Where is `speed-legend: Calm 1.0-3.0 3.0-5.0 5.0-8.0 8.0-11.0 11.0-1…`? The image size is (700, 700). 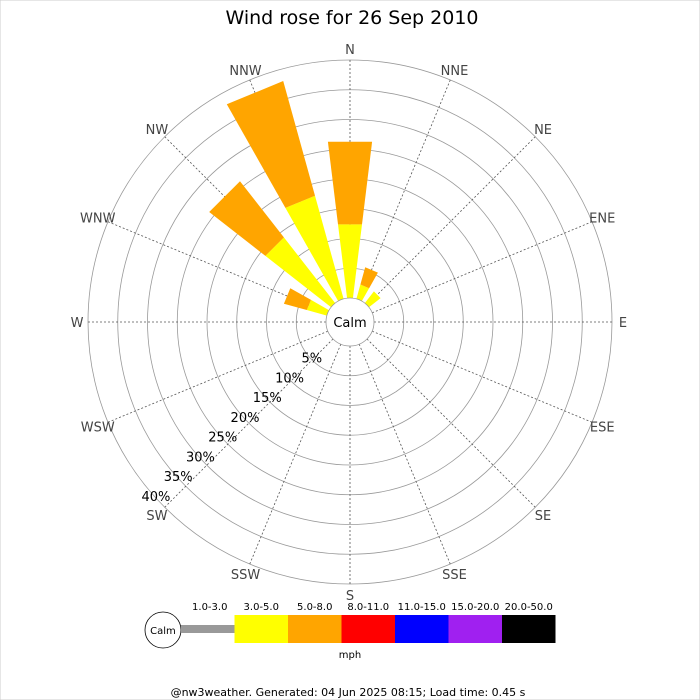 speed-legend: Calm 1.0-3.0 3.0-5.0 5.0-8.0 8.0-11.0 11.0-1… is located at coordinates (350, 631).